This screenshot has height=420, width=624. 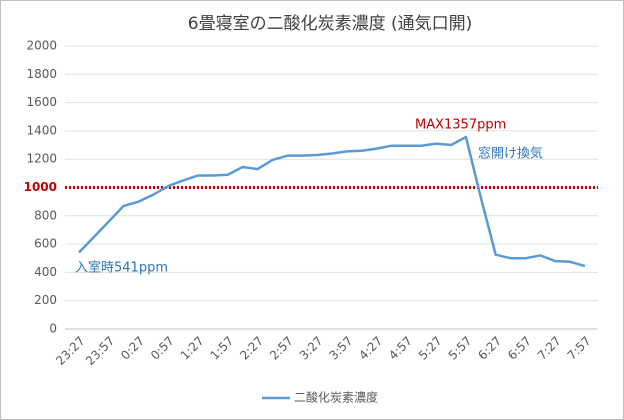 I want to click on y-tick-label: 1000, so click(x=40, y=187).